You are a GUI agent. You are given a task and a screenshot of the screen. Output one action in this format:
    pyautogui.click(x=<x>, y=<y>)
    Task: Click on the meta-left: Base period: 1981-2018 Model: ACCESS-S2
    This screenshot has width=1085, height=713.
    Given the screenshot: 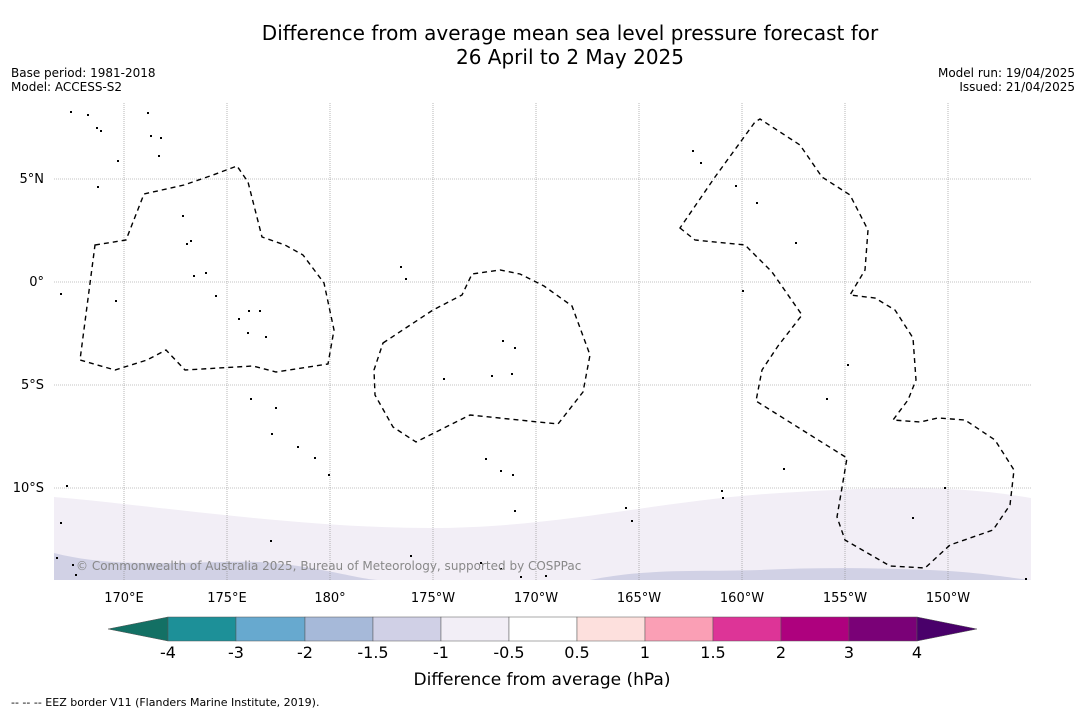 What is the action you would take?
    pyautogui.click(x=83, y=80)
    